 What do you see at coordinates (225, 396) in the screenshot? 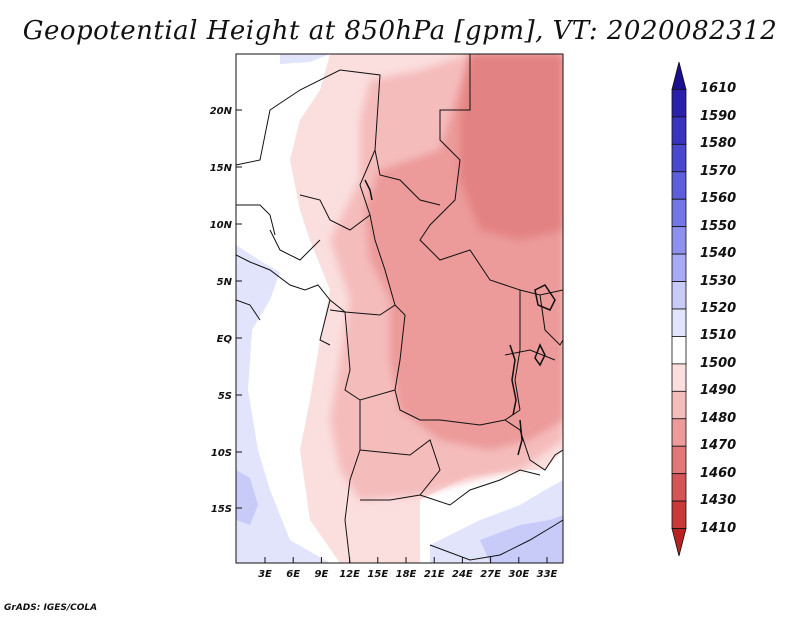
I see `lat-tick-label: 5S` at bounding box center [225, 396].